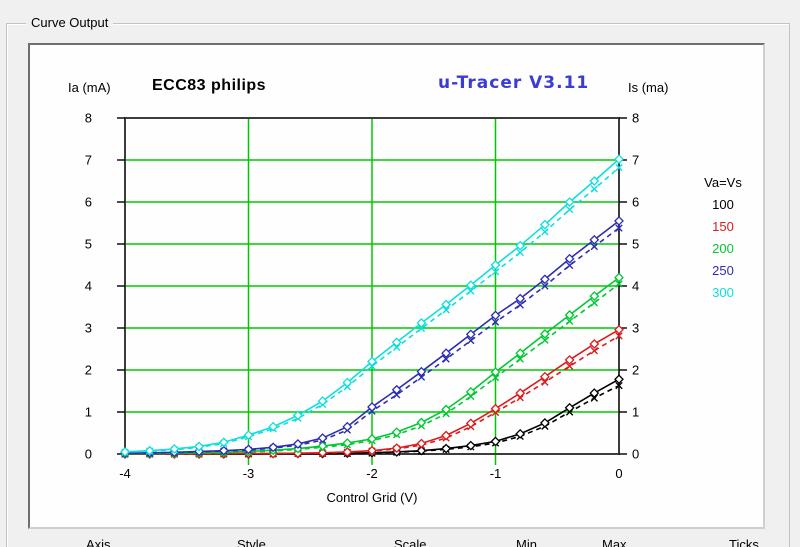  What do you see at coordinates (98, 542) in the screenshot?
I see `footer-label-axis: Axis` at bounding box center [98, 542].